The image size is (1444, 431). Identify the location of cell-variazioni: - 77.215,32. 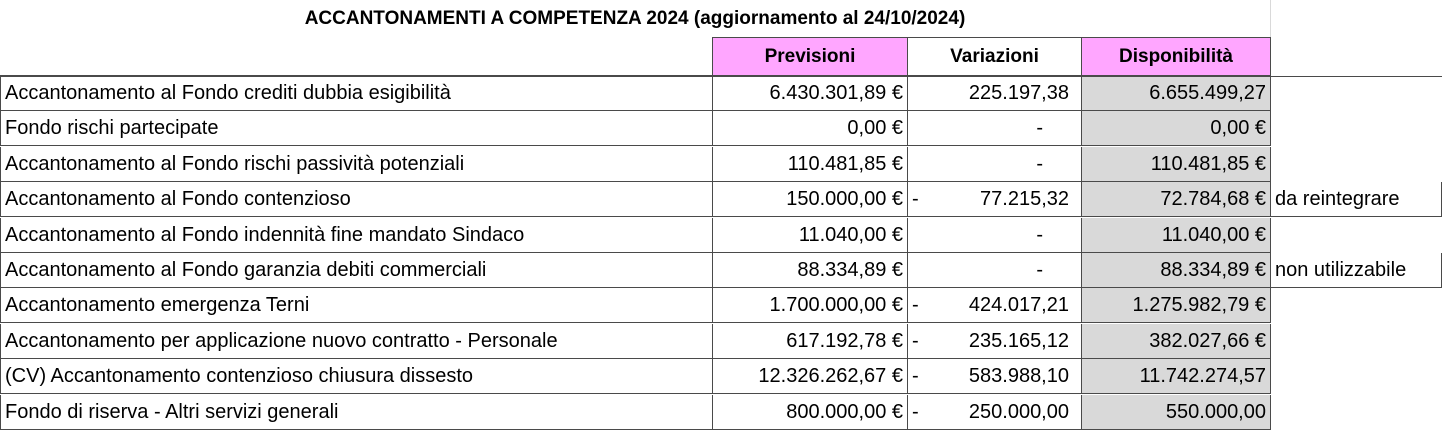
(994, 199).